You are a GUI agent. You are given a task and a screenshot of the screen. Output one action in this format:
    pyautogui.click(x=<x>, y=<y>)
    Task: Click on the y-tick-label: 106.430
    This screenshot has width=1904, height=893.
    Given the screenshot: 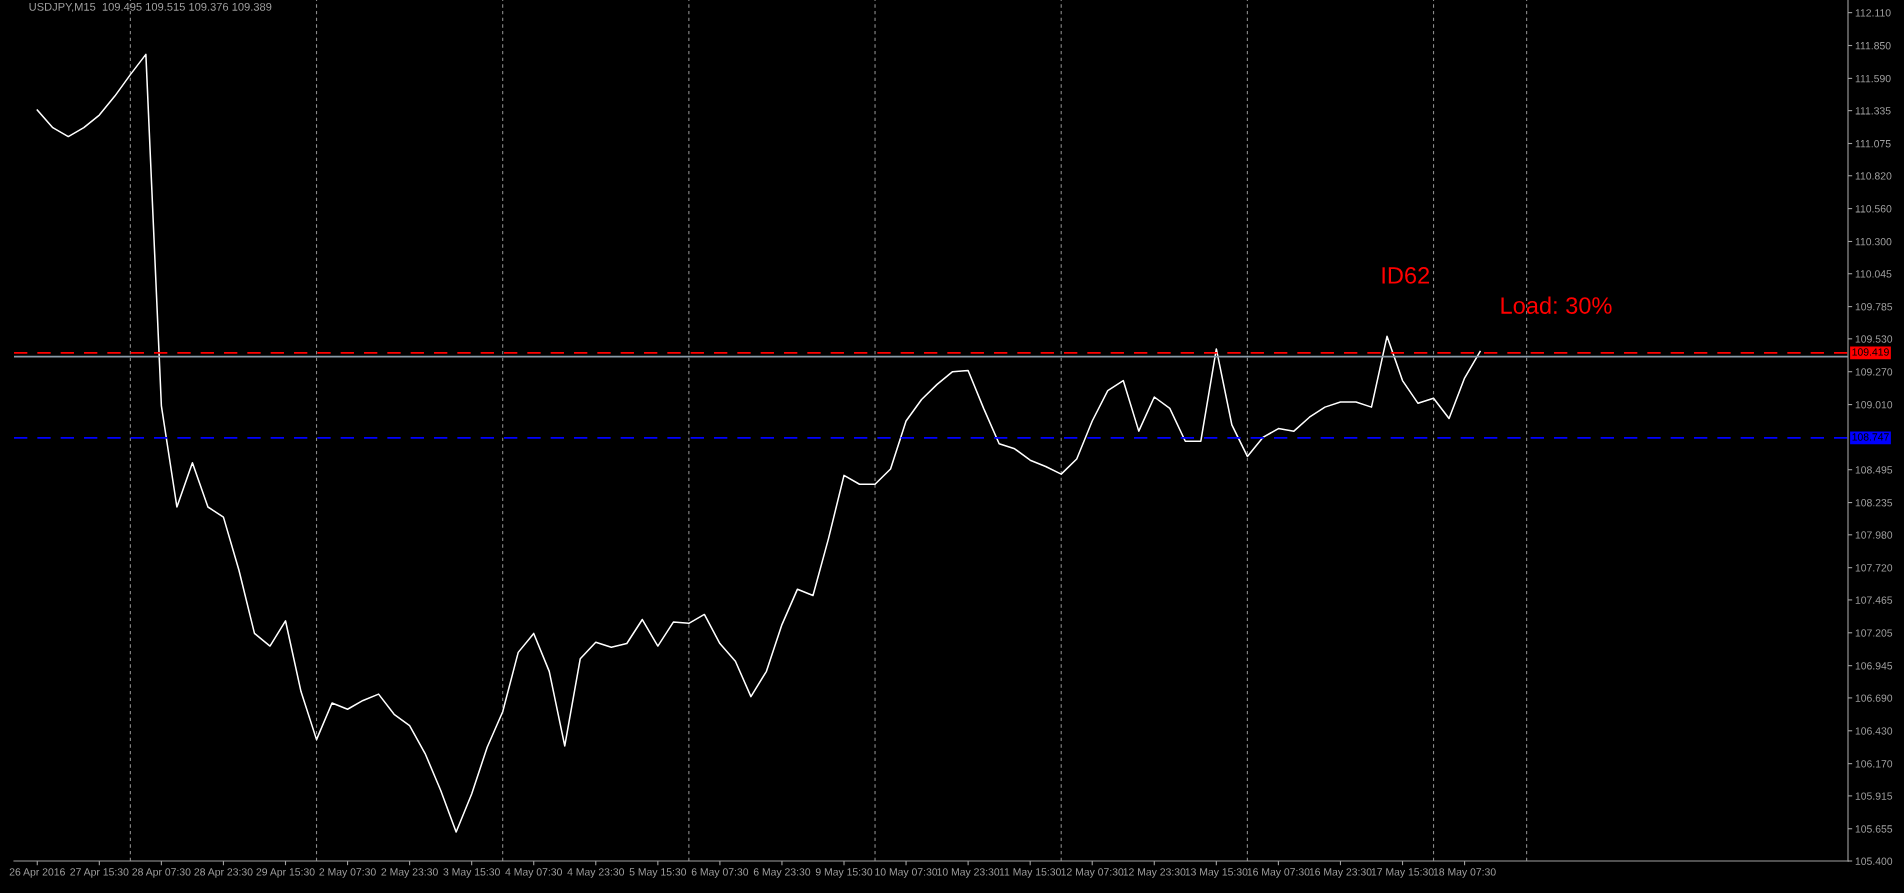 What is the action you would take?
    pyautogui.click(x=1874, y=731)
    